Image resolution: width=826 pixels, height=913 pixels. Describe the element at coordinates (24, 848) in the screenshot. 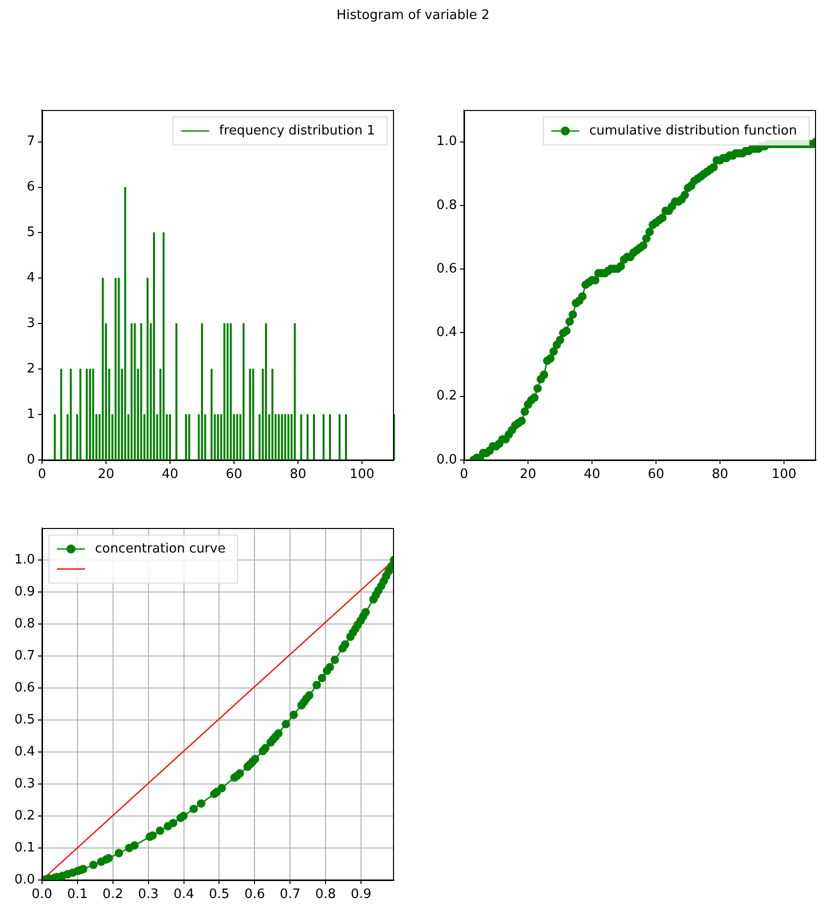

I see `y-tick-label: 0.1` at that location.